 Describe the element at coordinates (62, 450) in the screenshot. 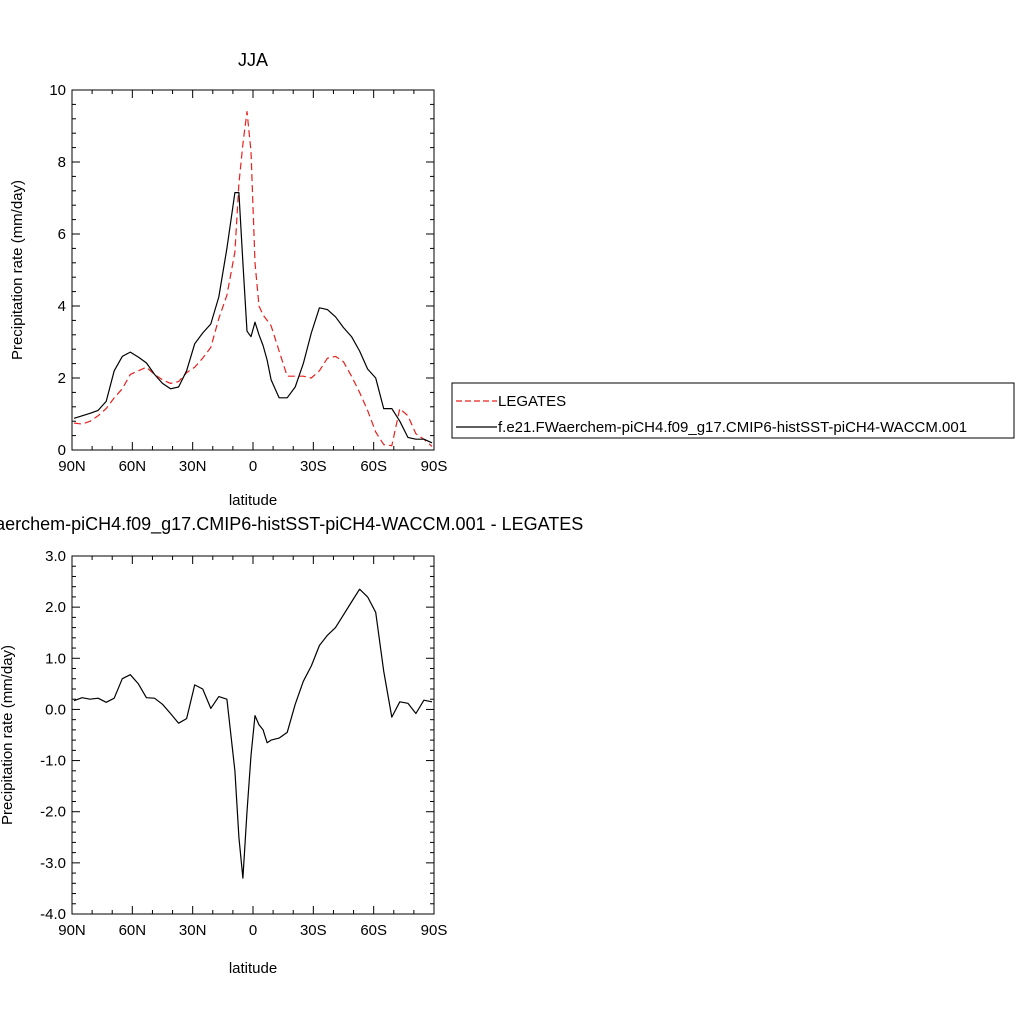

I see `y-tick-label: 0` at that location.